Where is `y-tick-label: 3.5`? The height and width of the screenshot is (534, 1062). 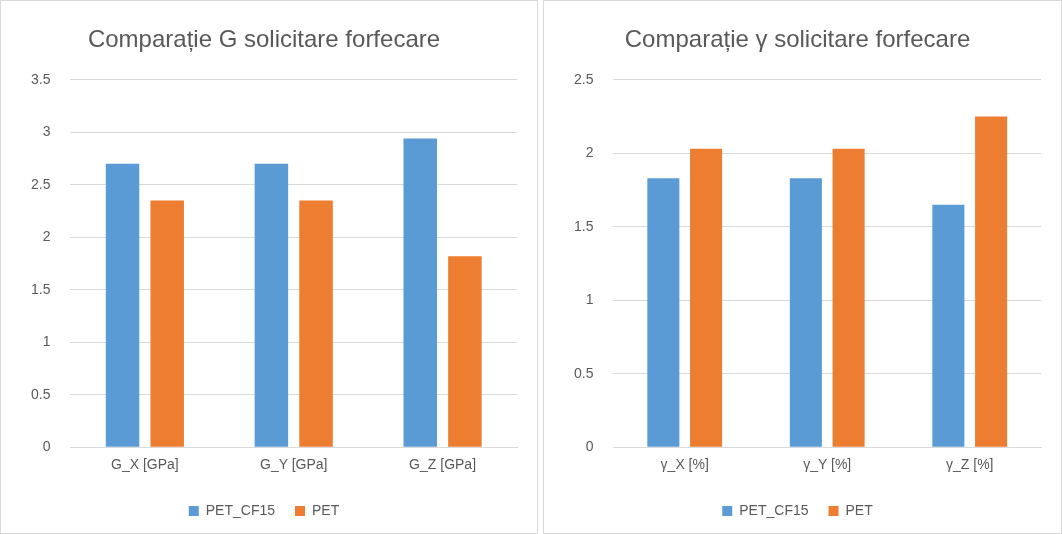
y-tick-label: 3.5 is located at coordinates (40, 78).